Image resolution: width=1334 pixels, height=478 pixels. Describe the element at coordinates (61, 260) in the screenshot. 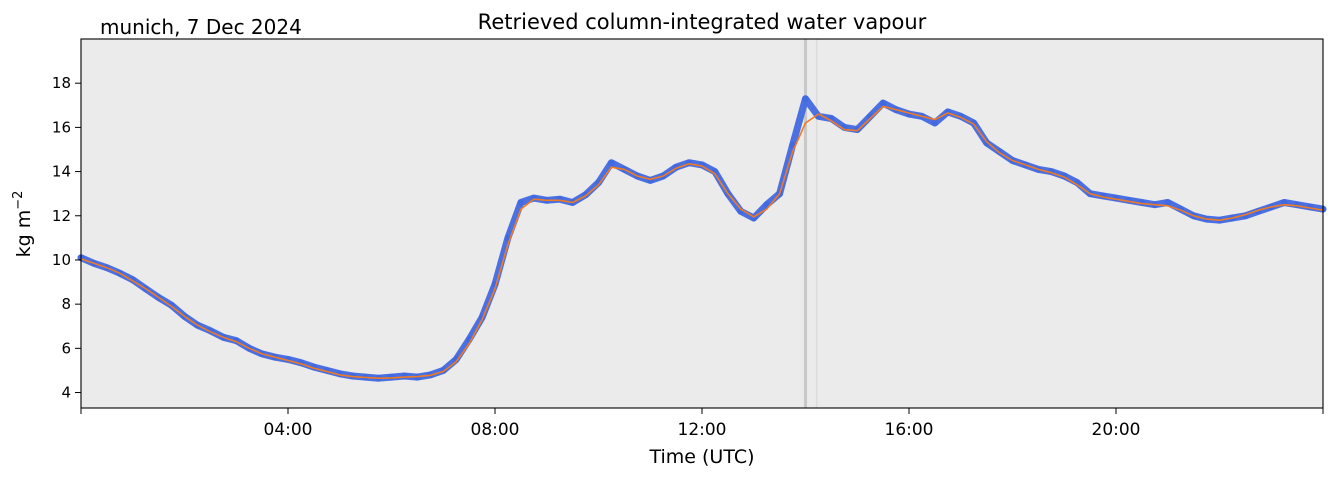

I see `y-tick-label: 10` at that location.